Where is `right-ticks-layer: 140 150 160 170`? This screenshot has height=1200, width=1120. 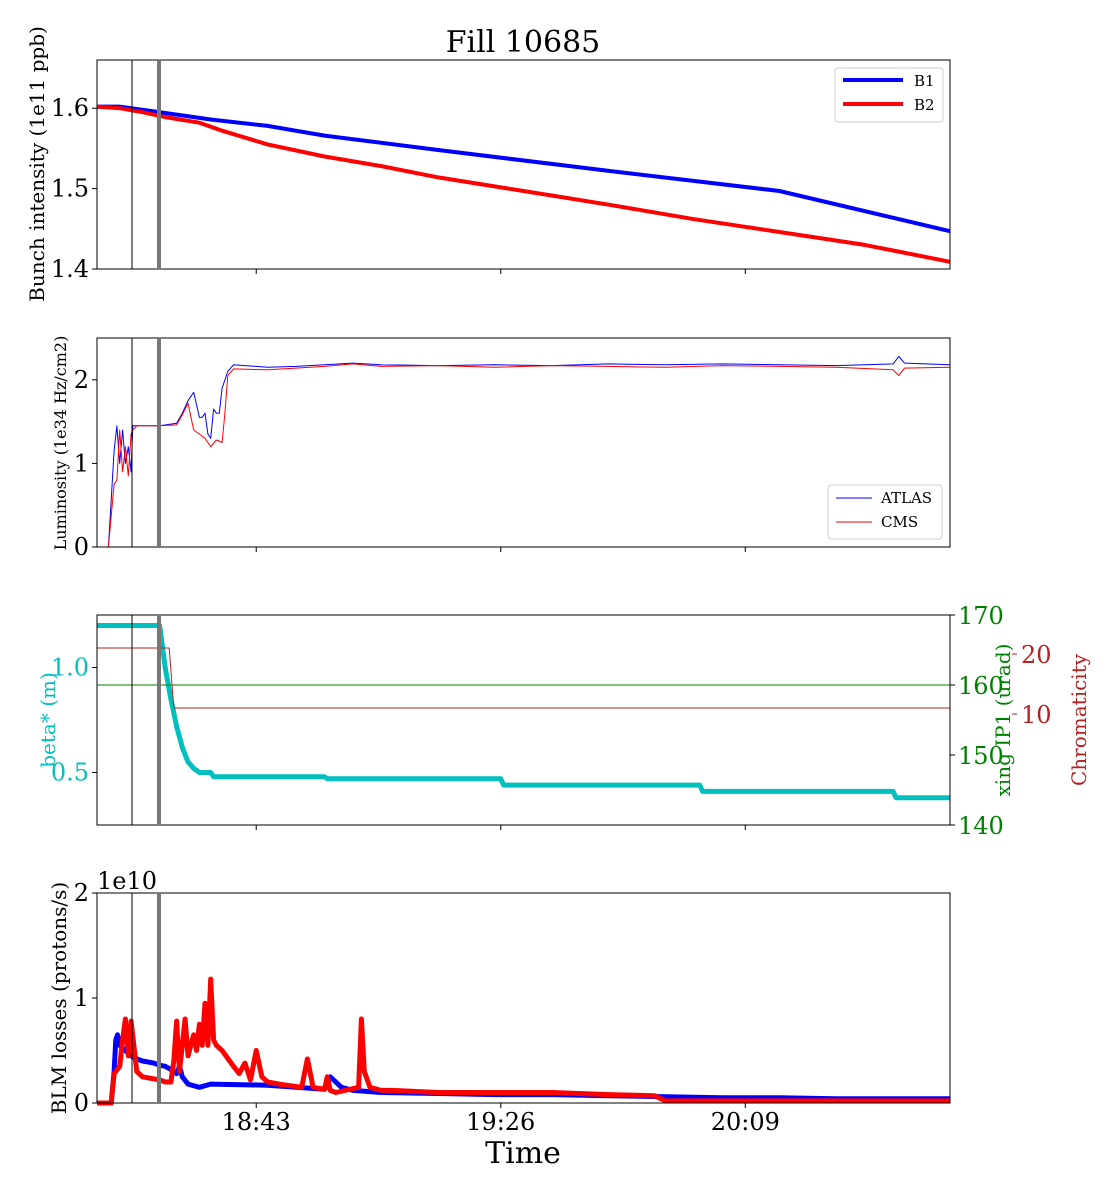 right-ticks-layer: 140 150 160 170 is located at coordinates (977, 721).